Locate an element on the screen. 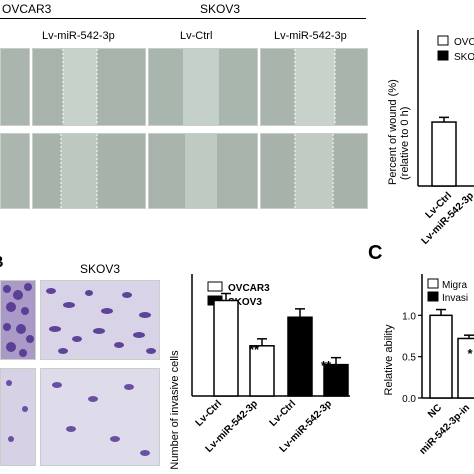  panelA-col-label-1: Lv-miR-542-3p is located at coordinates (78, 36).